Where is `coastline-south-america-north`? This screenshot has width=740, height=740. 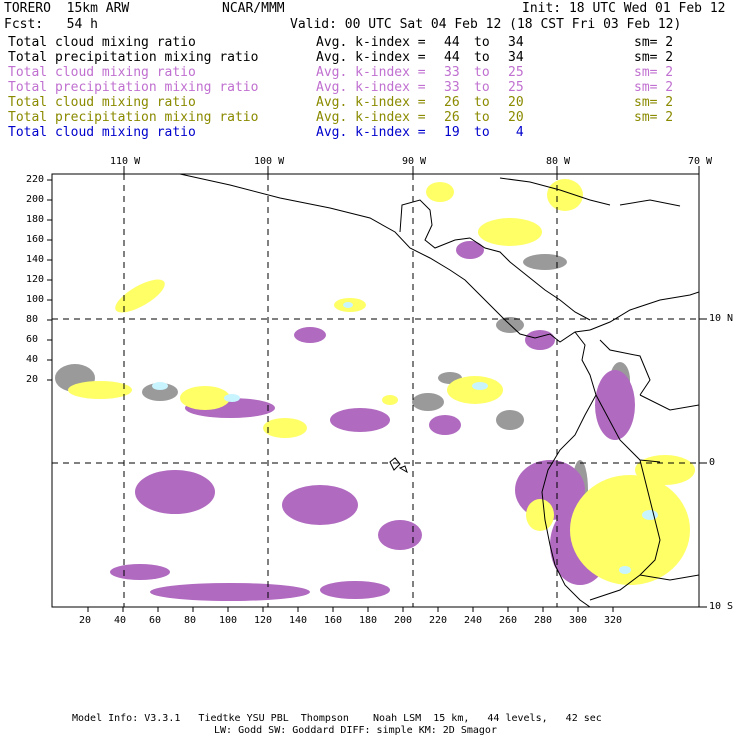 coastline-south-america-north is located at coordinates (644, 311).